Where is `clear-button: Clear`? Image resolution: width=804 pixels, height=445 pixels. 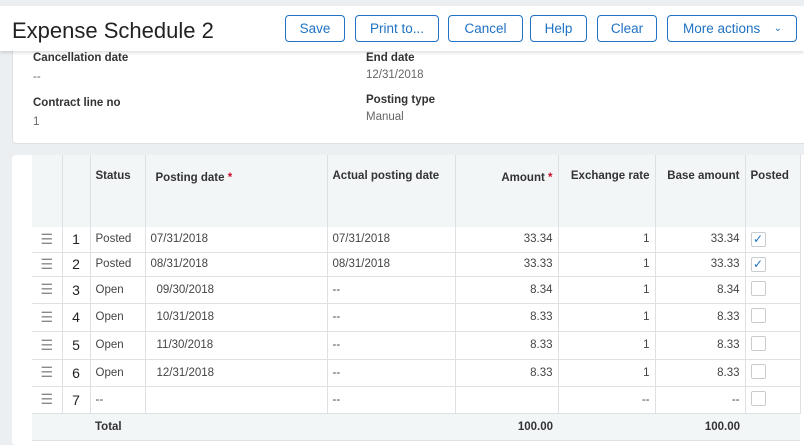
clear-button: Clear is located at coordinates (627, 28).